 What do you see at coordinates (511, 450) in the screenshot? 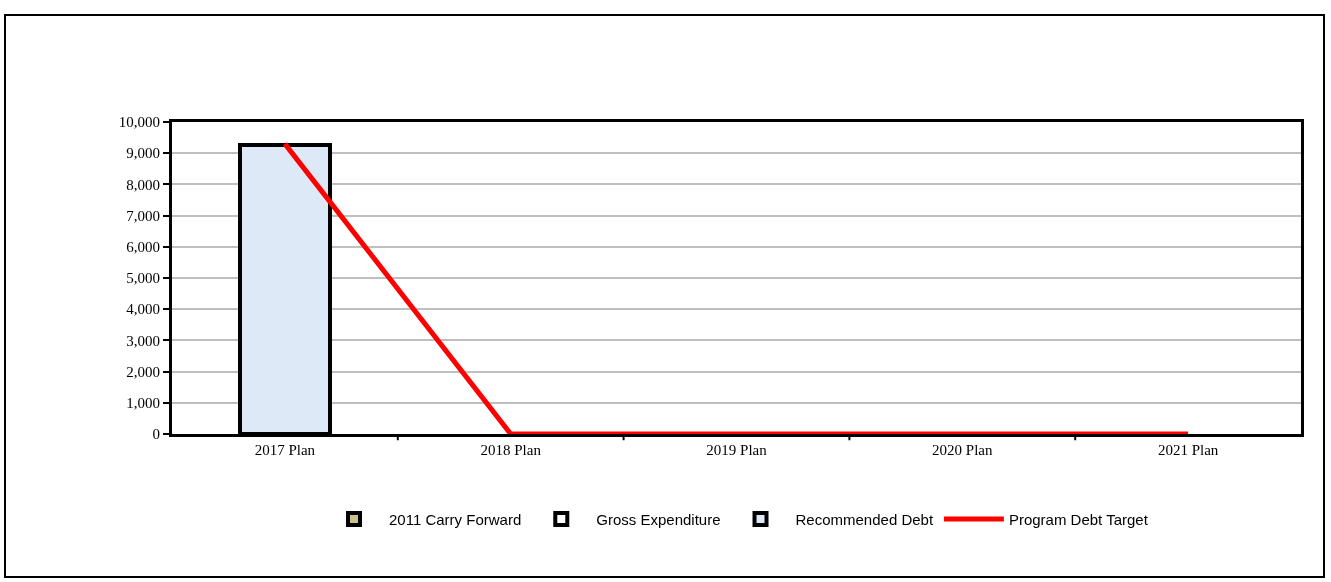
I see `x-tick-label: 2018 Plan` at bounding box center [511, 450].